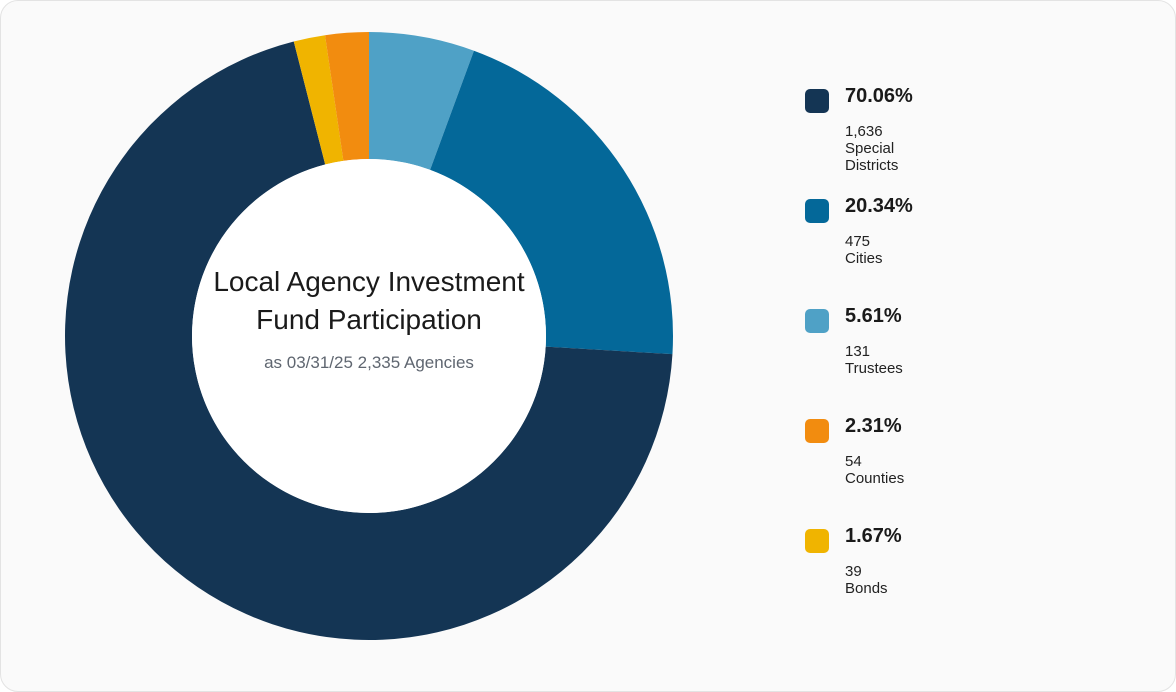 The height and width of the screenshot is (692, 1176). What do you see at coordinates (874, 360) in the screenshot?
I see `legend-label: 131 Trustees` at bounding box center [874, 360].